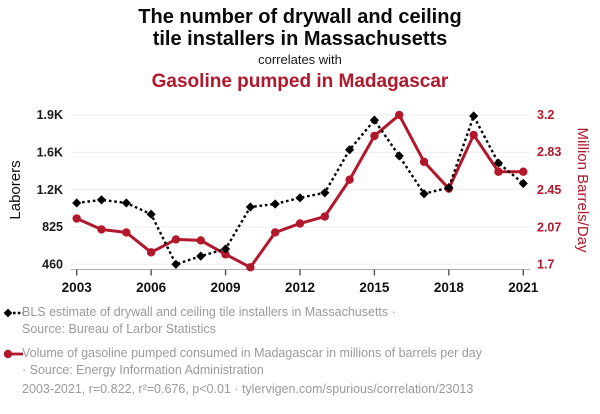 The width and height of the screenshot is (600, 414). I want to click on red-subtitle: Gasoline pumped in Madagascar, so click(300, 81).